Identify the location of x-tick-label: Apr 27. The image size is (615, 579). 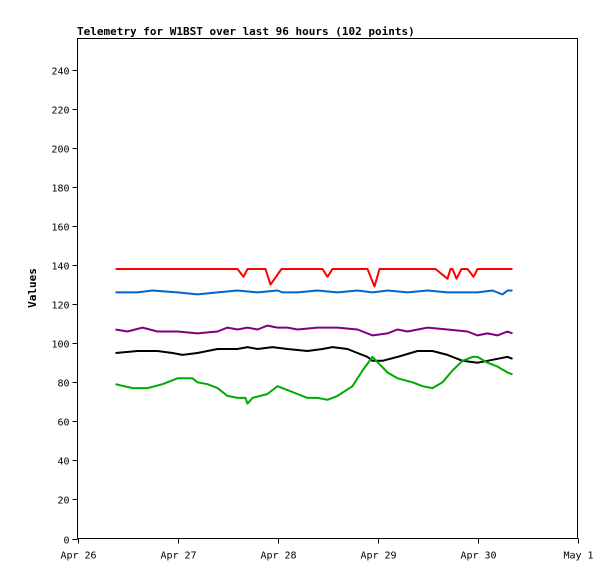
(178, 556).